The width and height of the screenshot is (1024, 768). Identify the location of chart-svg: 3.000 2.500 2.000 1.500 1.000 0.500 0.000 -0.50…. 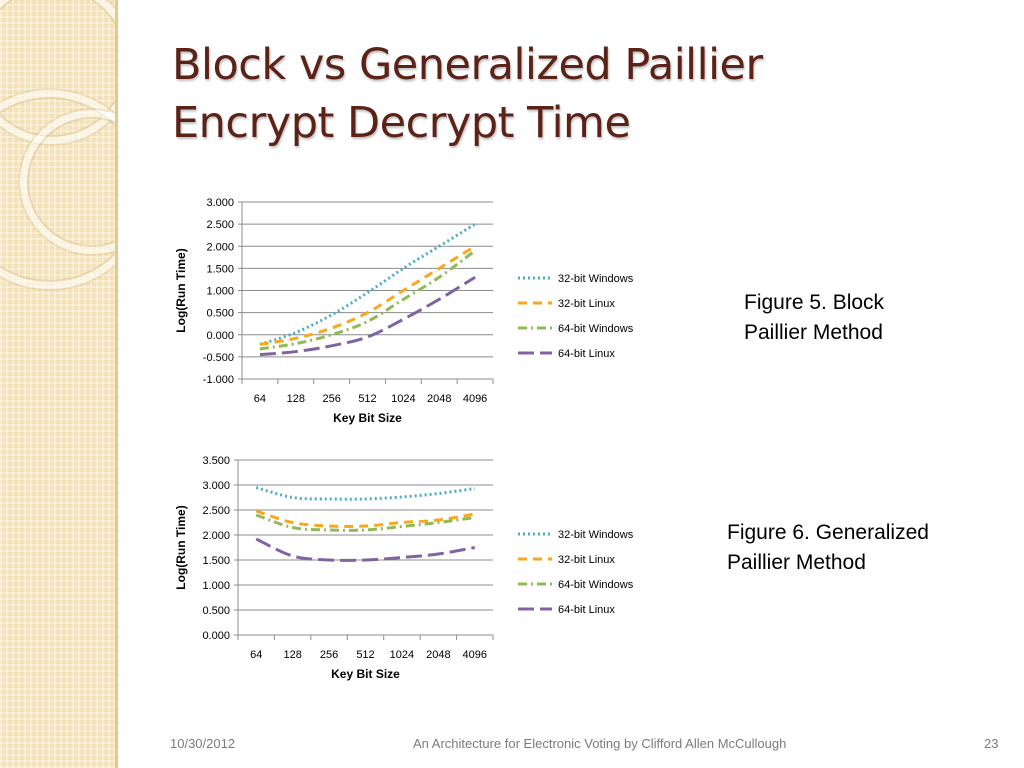
(404, 311).